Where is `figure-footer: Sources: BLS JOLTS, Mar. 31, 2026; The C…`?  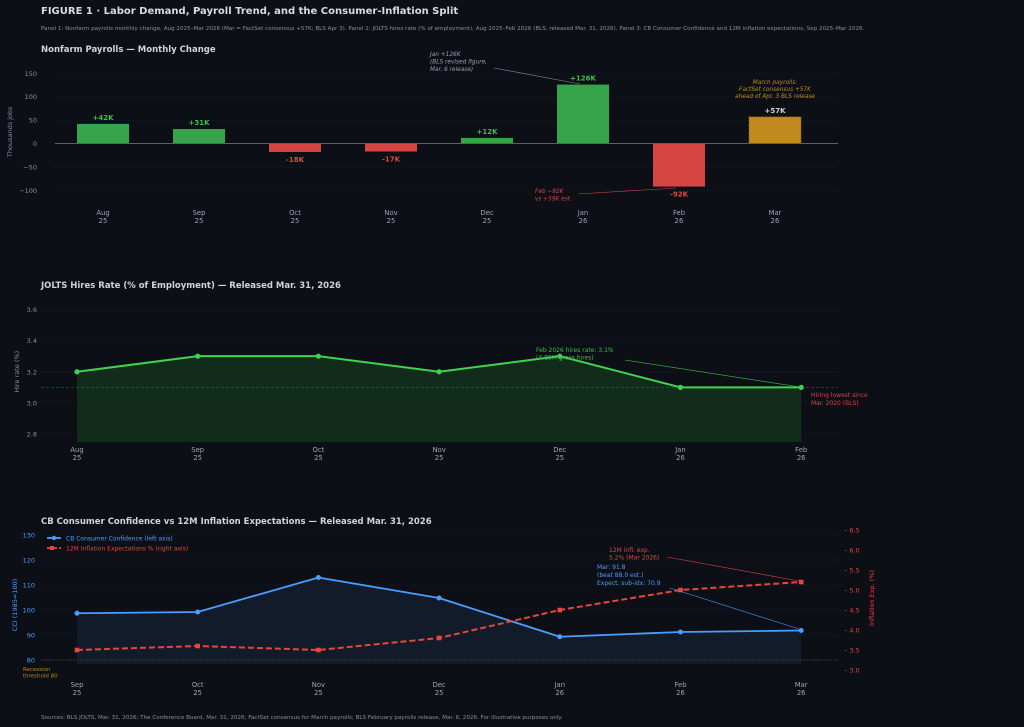
figure-footer: Sources: BLS JOLTS, Mar. 31, 2026; The C… is located at coordinates (302, 718).